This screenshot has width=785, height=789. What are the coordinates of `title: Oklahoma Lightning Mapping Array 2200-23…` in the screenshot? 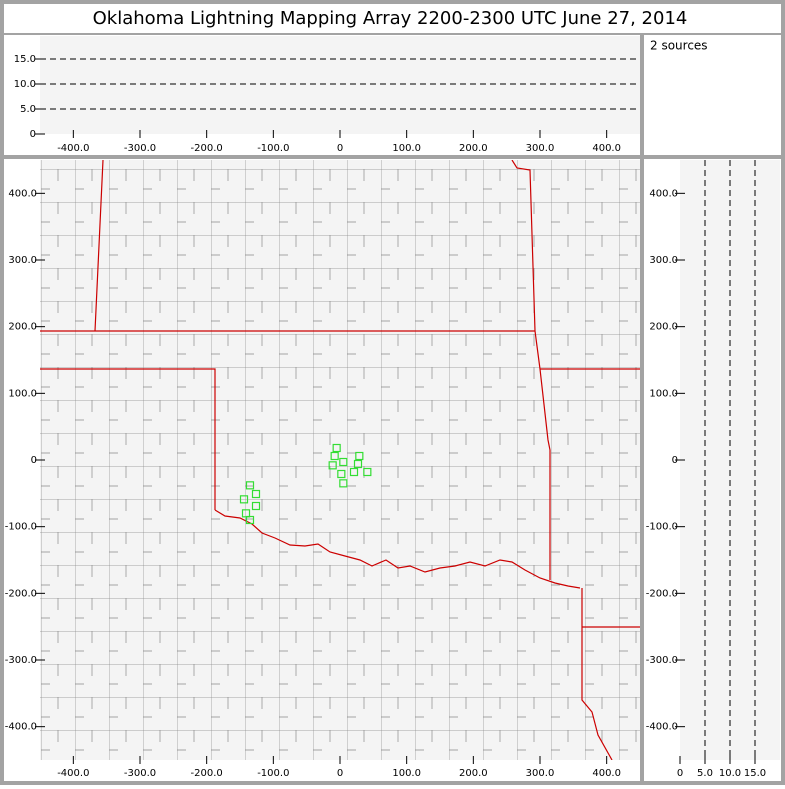 It's located at (390, 18).